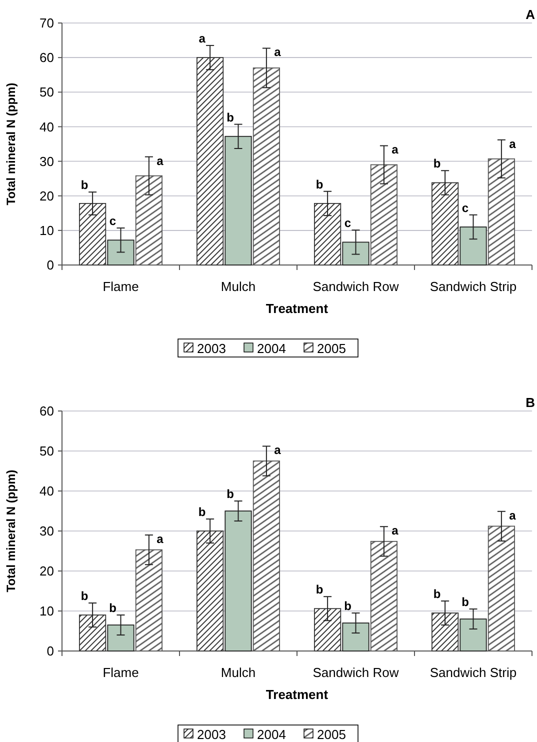 Image resolution: width=537 pixels, height=742 pixels. Describe the element at coordinates (47, 23) in the screenshot. I see `y-tick-label: 70` at that location.